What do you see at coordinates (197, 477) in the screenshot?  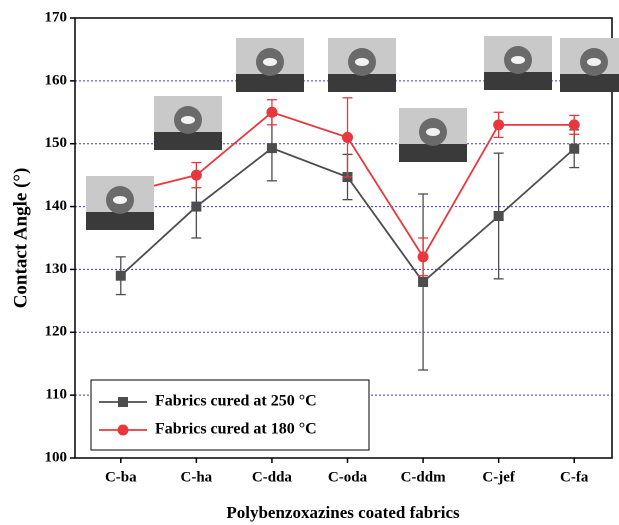 I see `x-tick-label: C-ha` at bounding box center [197, 477].